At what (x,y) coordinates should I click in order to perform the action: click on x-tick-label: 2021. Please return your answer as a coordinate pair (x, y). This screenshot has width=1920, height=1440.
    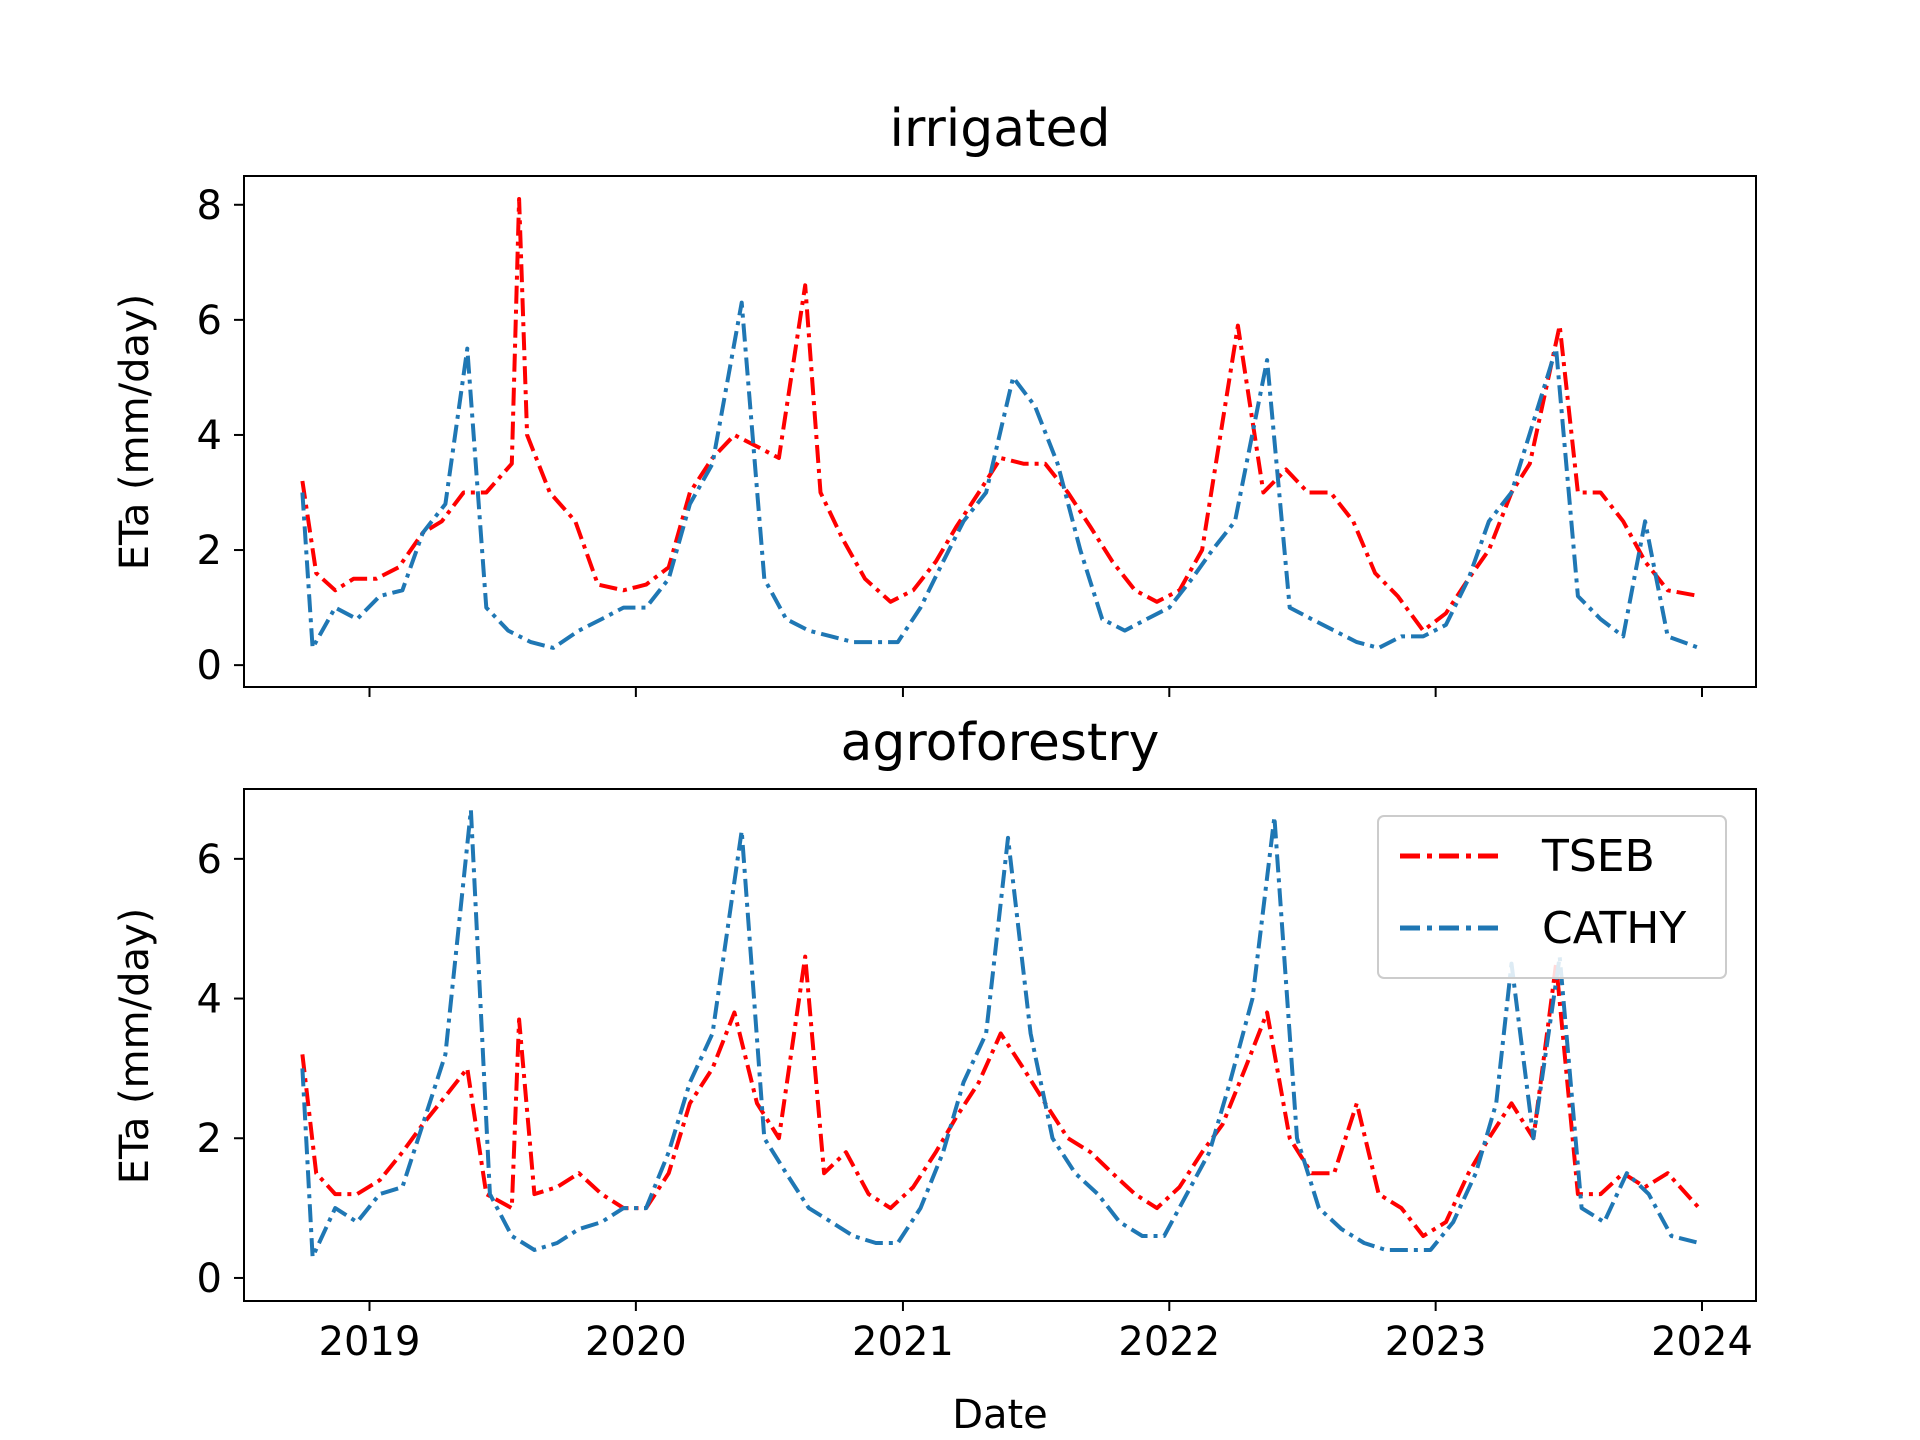
    Looking at the image, I should click on (903, 1342).